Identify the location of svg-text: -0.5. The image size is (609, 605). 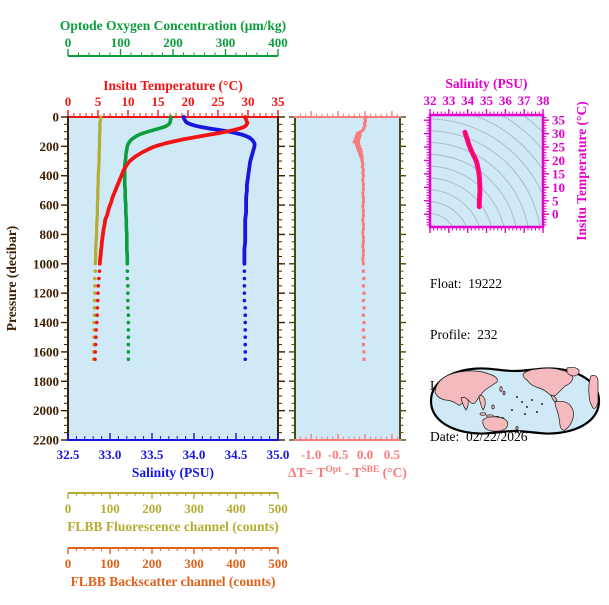
(338, 454).